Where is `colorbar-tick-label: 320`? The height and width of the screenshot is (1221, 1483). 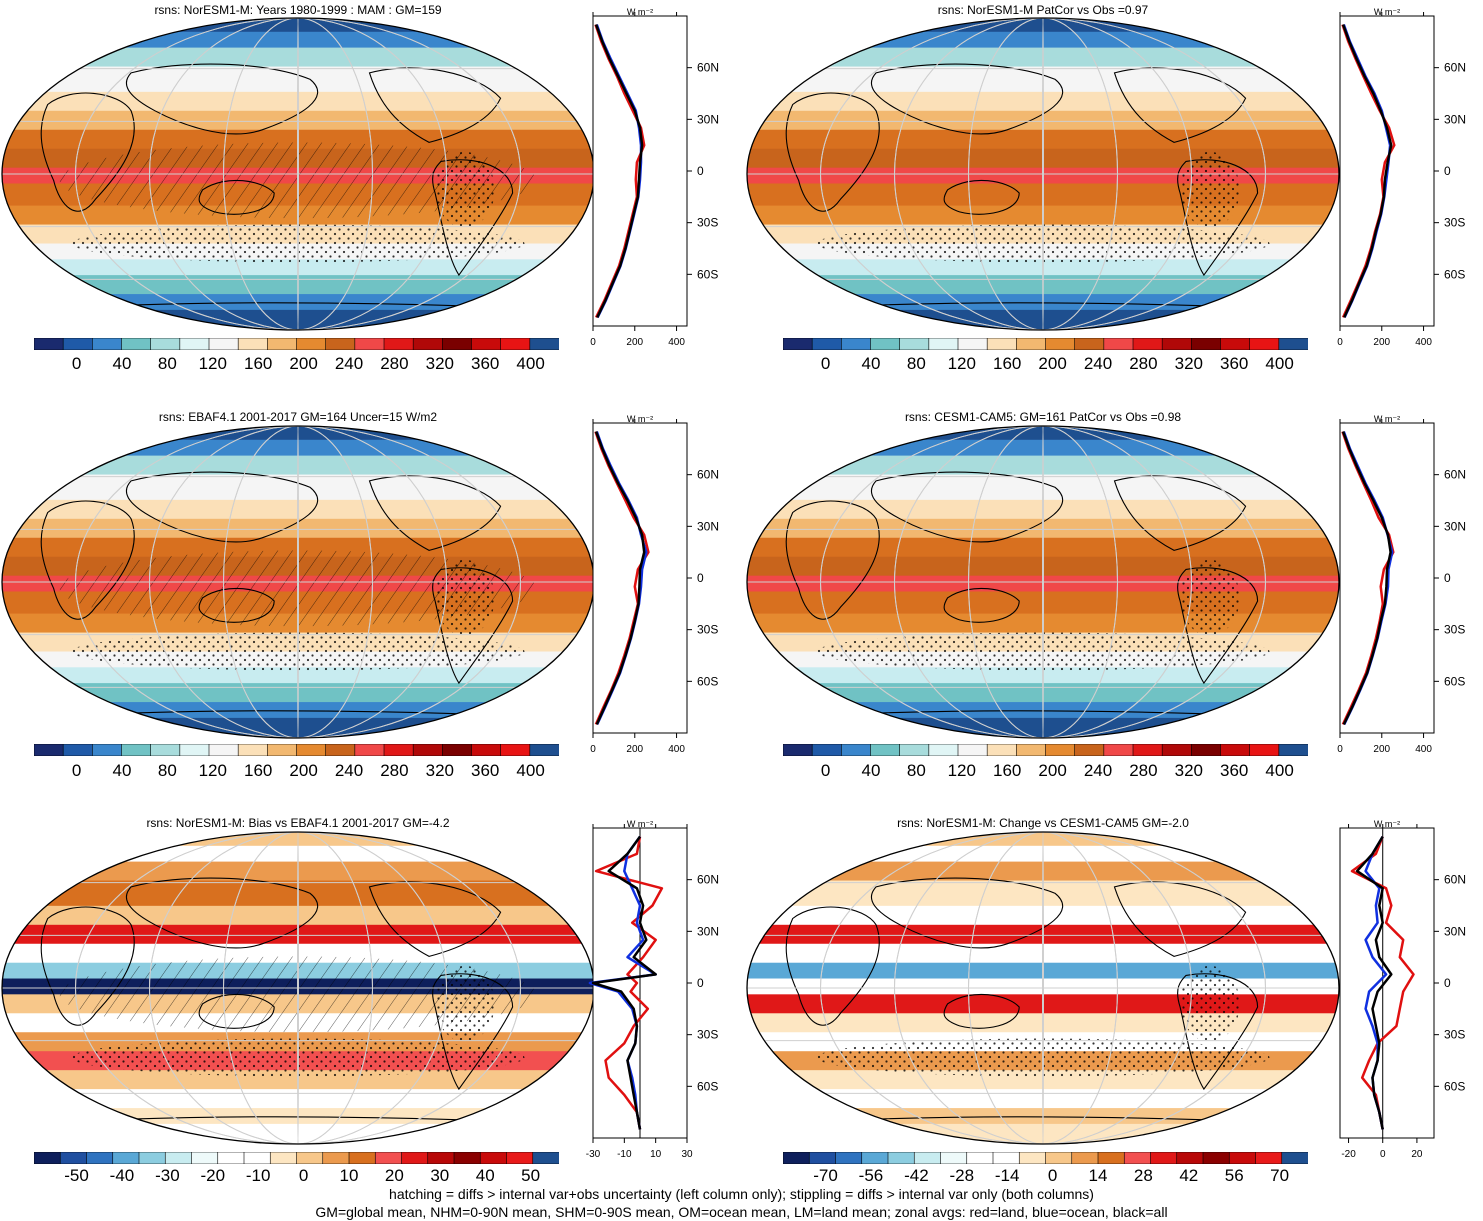
colorbar-tick-label: 320 is located at coordinates (1188, 363).